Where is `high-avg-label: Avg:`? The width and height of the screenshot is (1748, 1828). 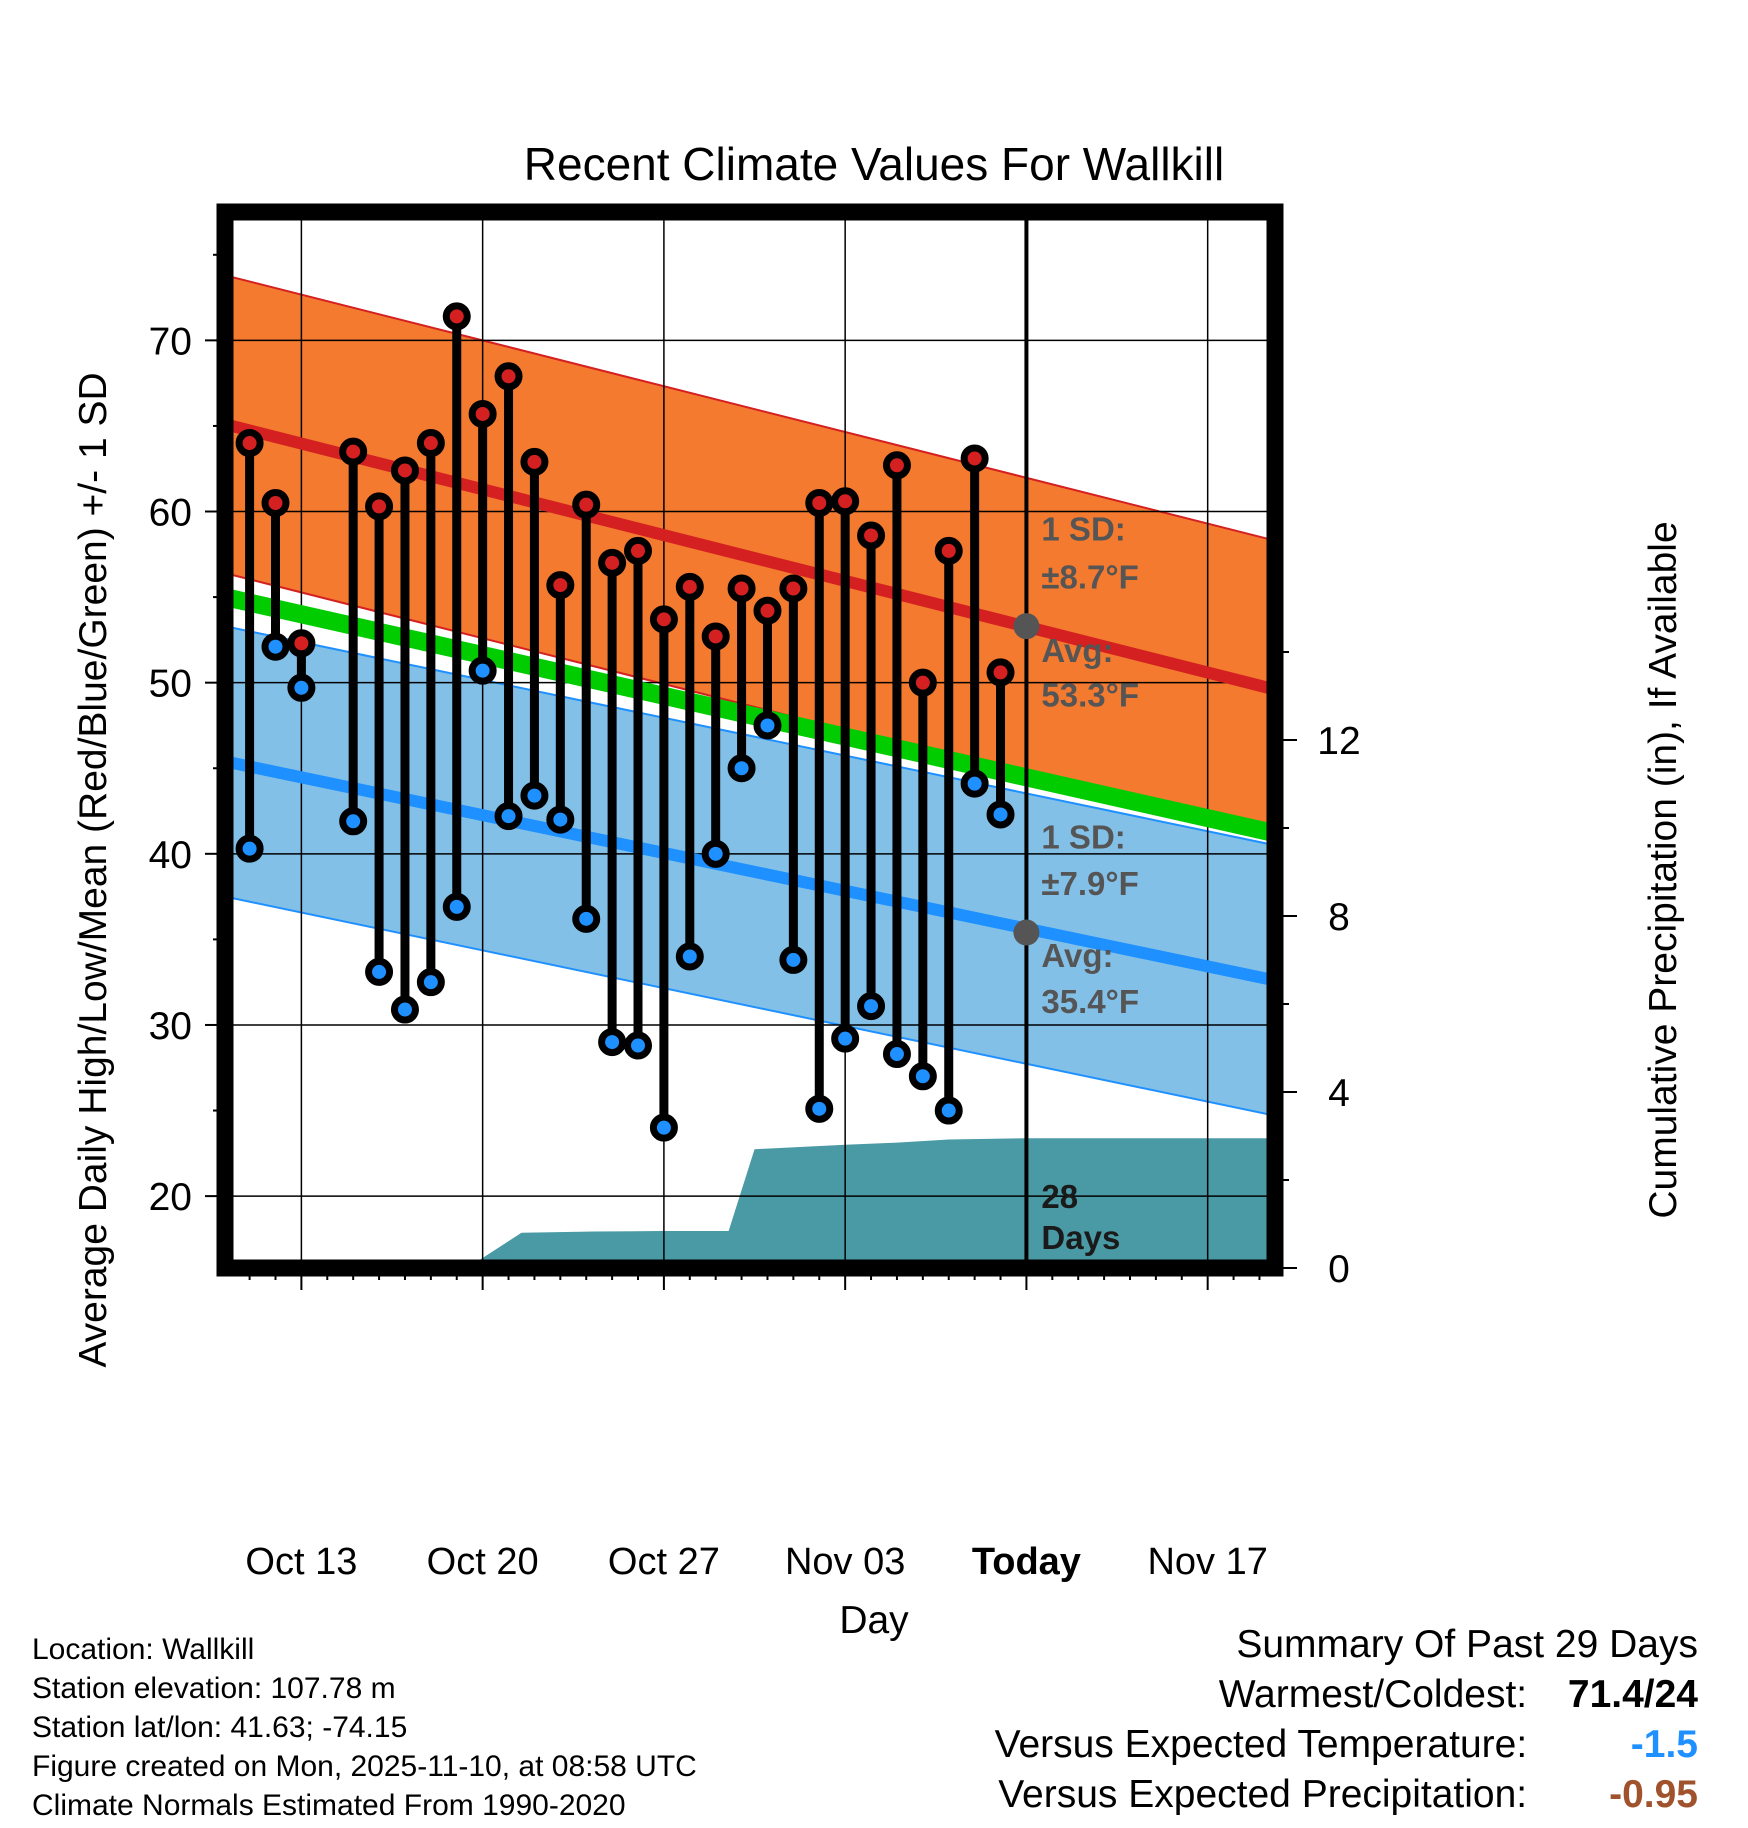
high-avg-label: Avg: is located at coordinates (1077, 650).